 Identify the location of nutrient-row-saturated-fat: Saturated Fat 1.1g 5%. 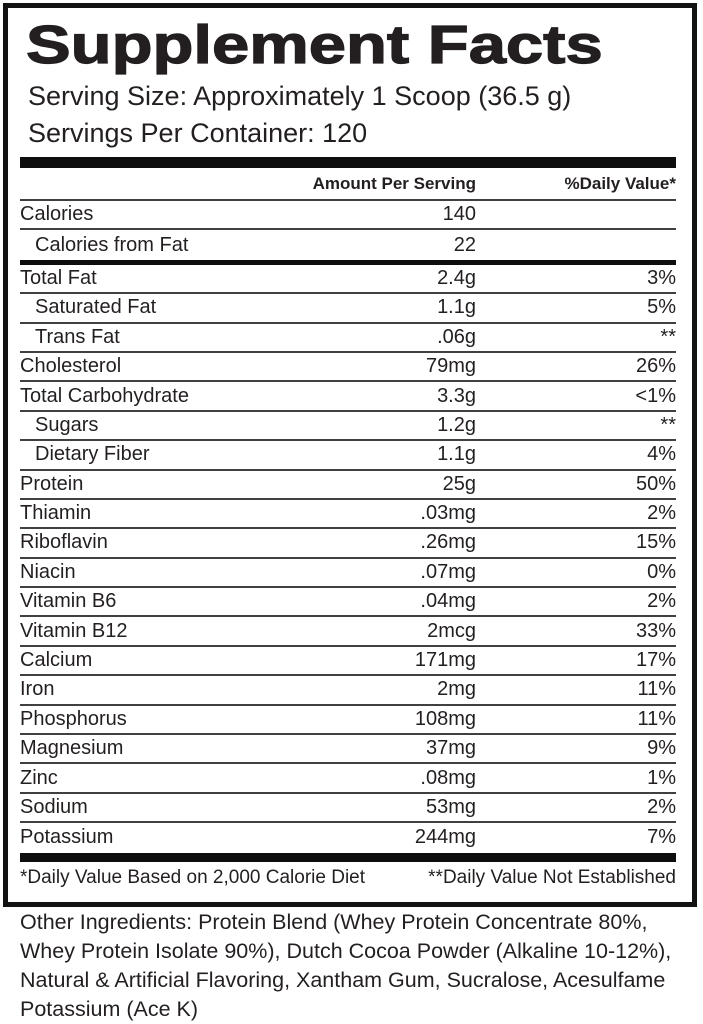
(348, 309).